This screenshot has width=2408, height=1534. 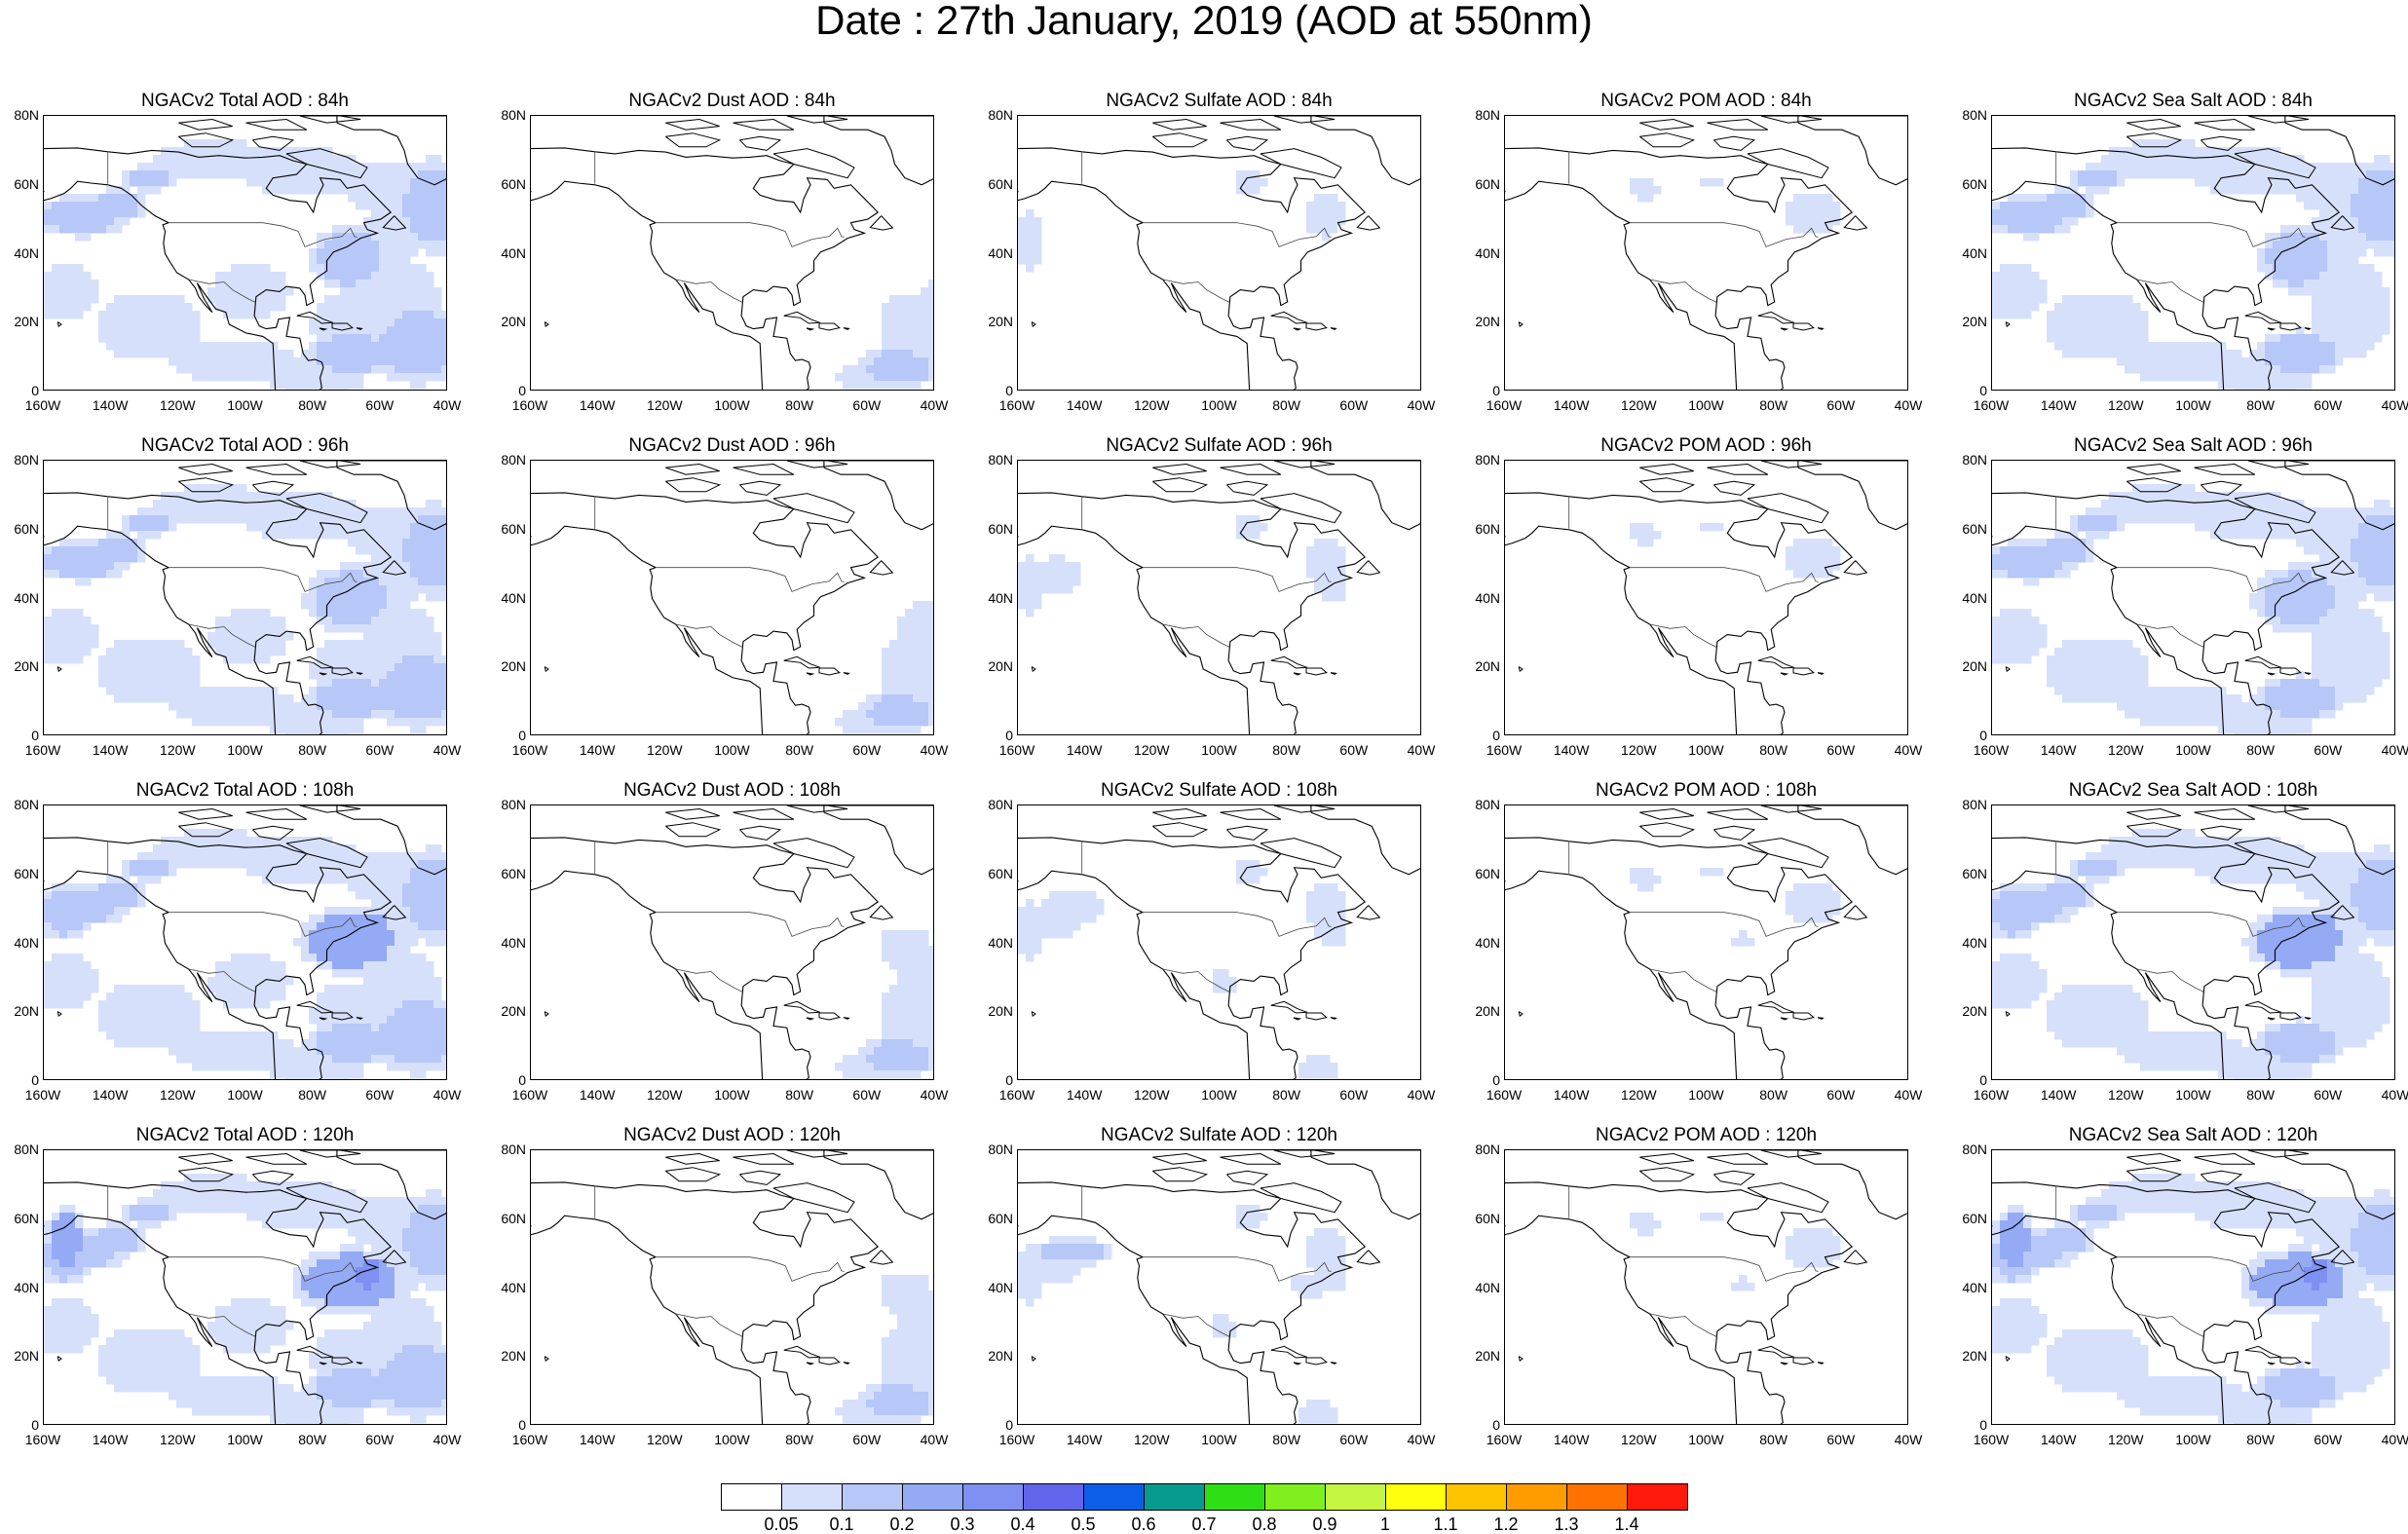 What do you see at coordinates (43, 750) in the screenshot?
I see `lon-tick-label: 160W` at bounding box center [43, 750].